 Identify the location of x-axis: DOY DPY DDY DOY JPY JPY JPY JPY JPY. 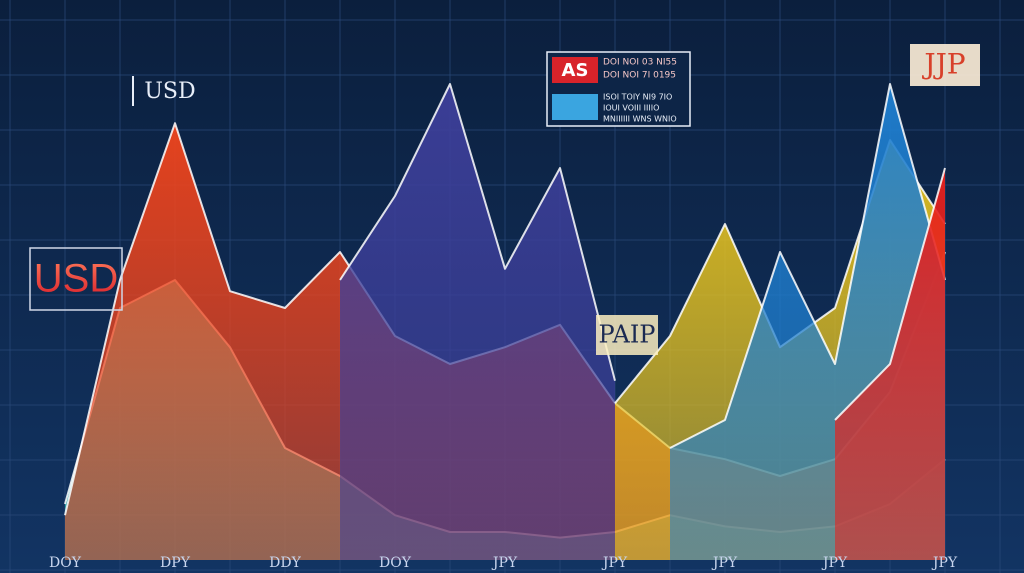
(503, 563).